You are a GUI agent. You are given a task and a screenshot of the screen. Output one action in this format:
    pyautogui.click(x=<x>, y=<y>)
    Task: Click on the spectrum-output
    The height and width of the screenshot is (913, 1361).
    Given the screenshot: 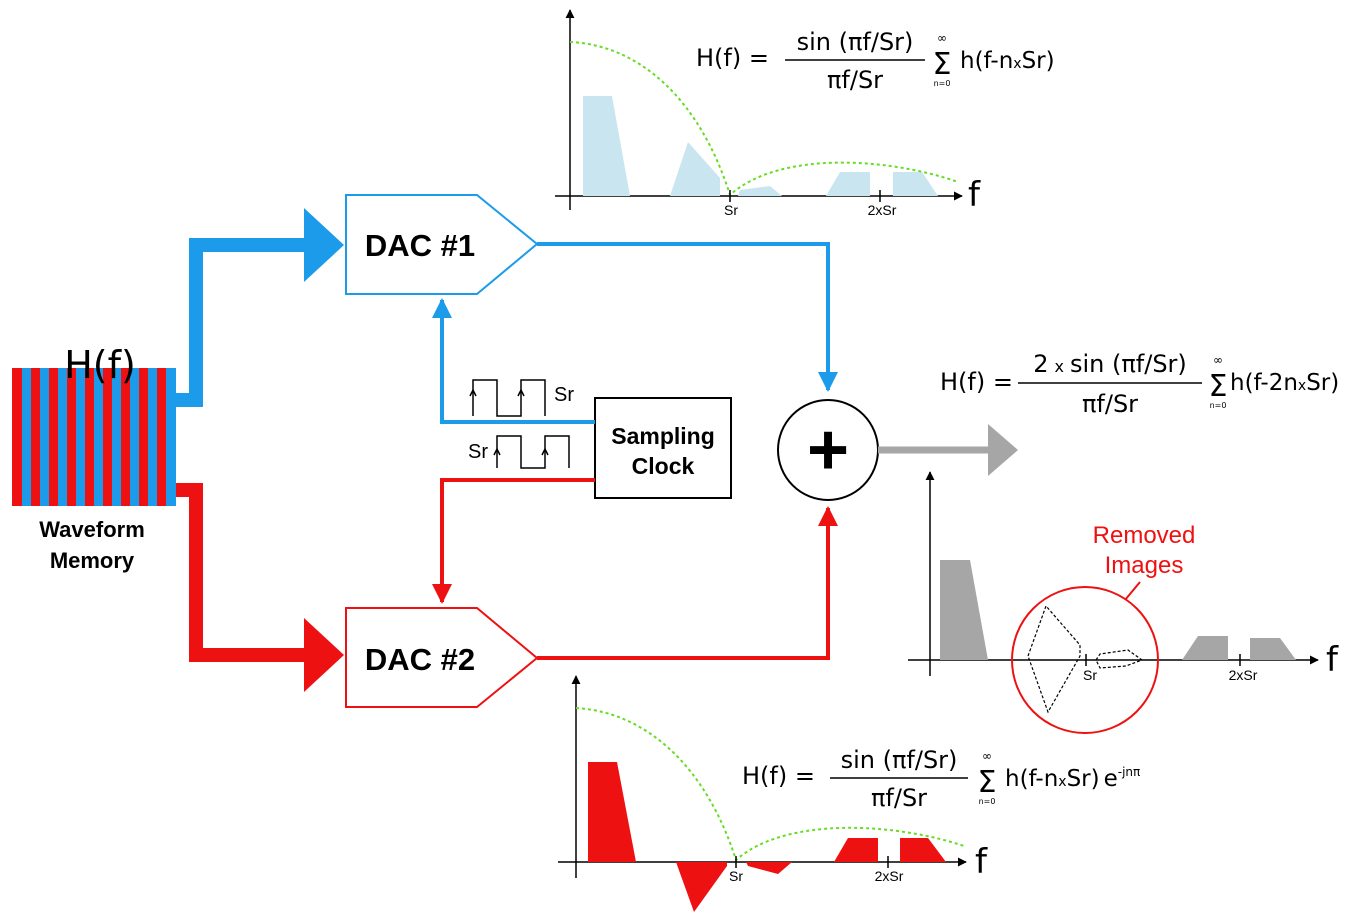 What is the action you would take?
    pyautogui.click(x=1113, y=602)
    